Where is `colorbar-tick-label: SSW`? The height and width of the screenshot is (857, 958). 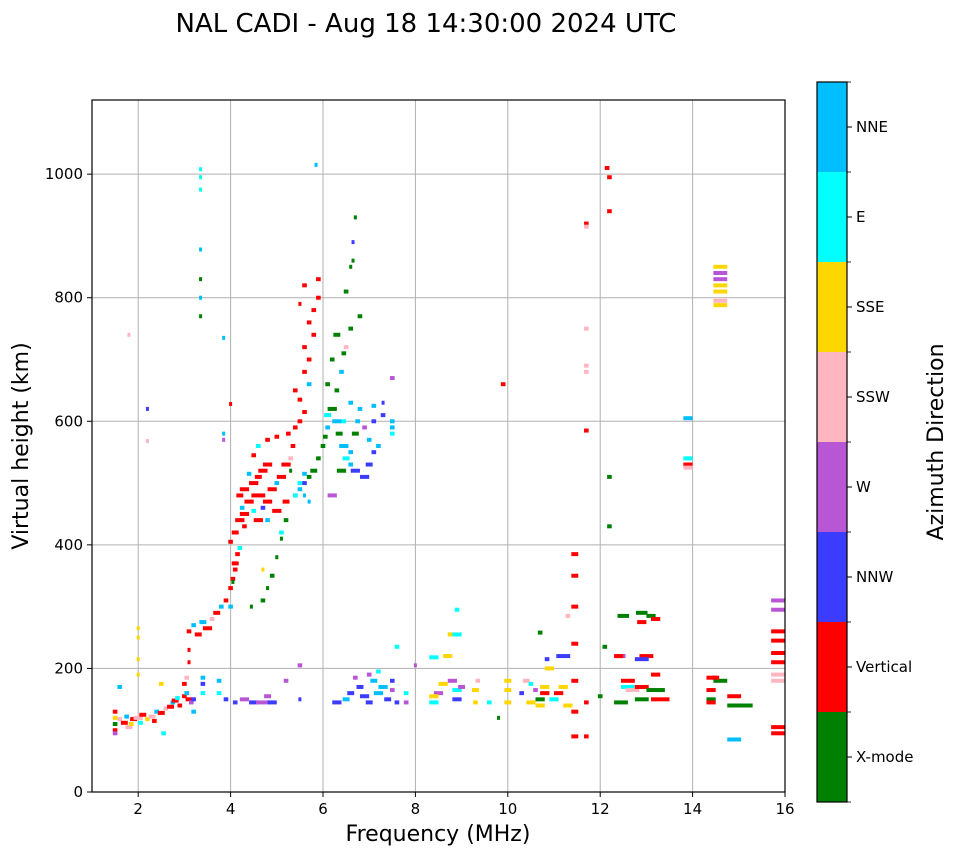 colorbar-tick-label: SSW is located at coordinates (873, 397).